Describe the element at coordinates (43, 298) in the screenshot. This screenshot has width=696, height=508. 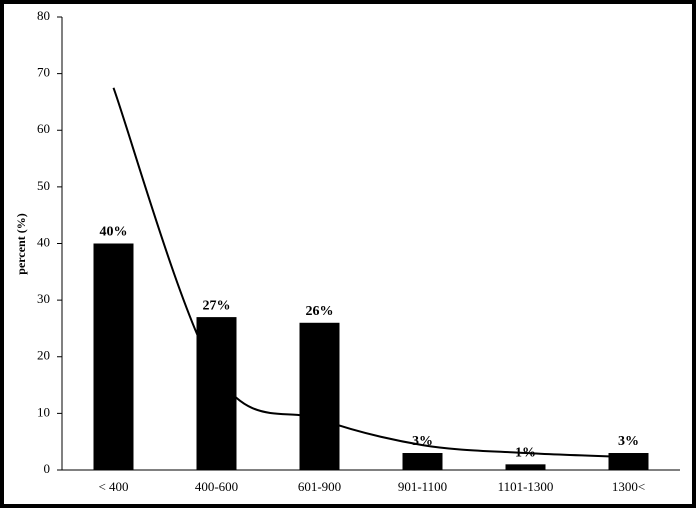
I see `y-tick-label: 30` at that location.